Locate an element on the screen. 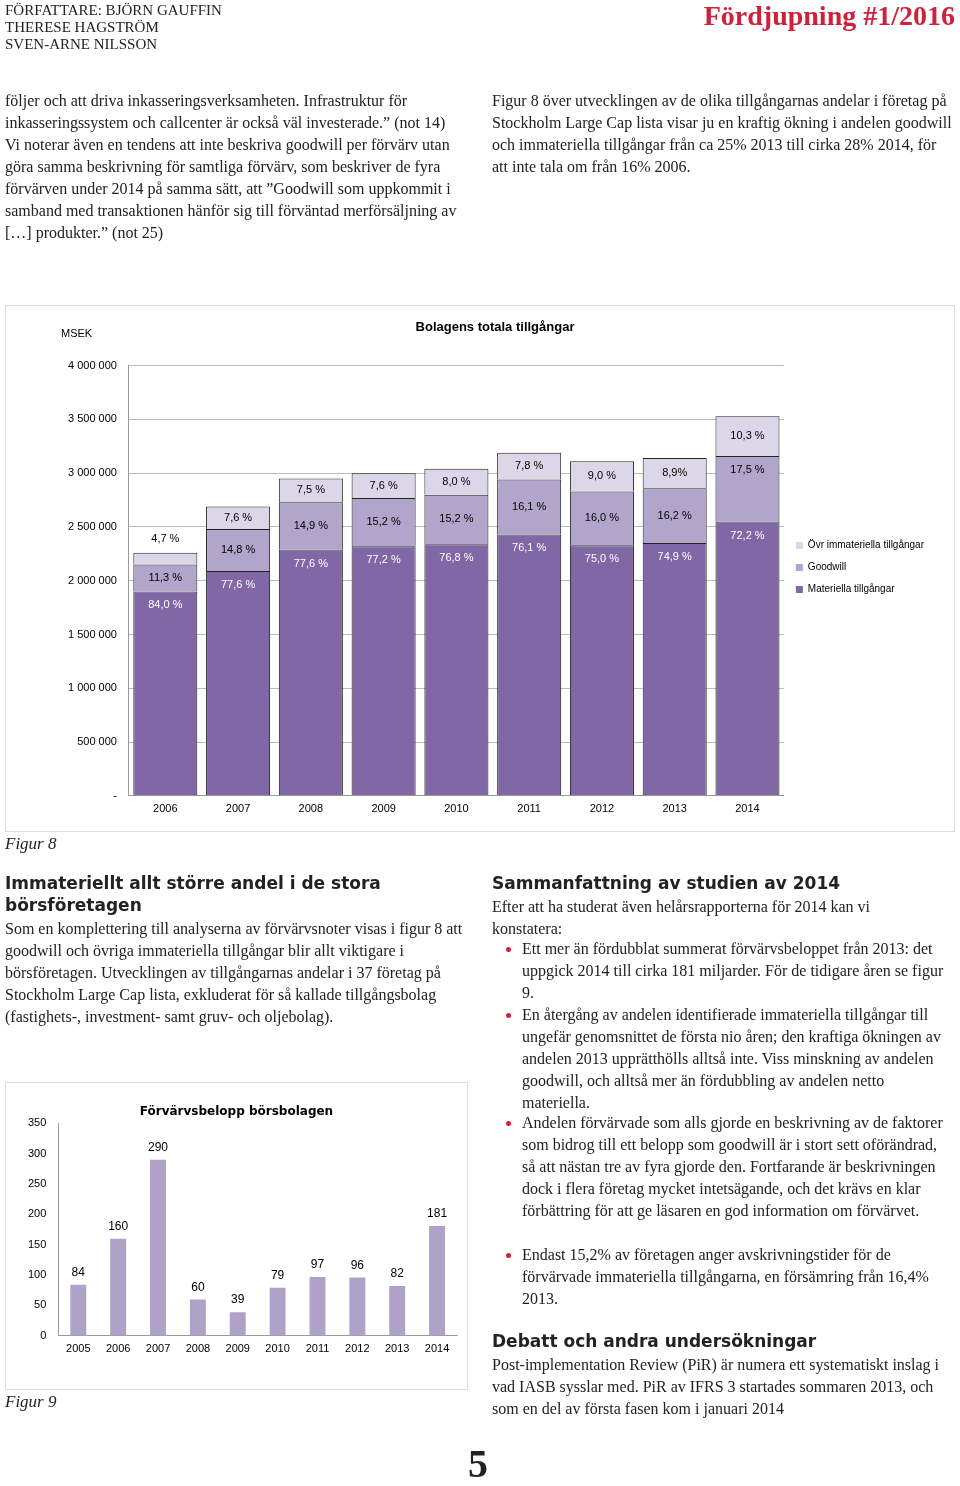 The image size is (960, 1486). annotation: 16,2 % is located at coordinates (675, 514).